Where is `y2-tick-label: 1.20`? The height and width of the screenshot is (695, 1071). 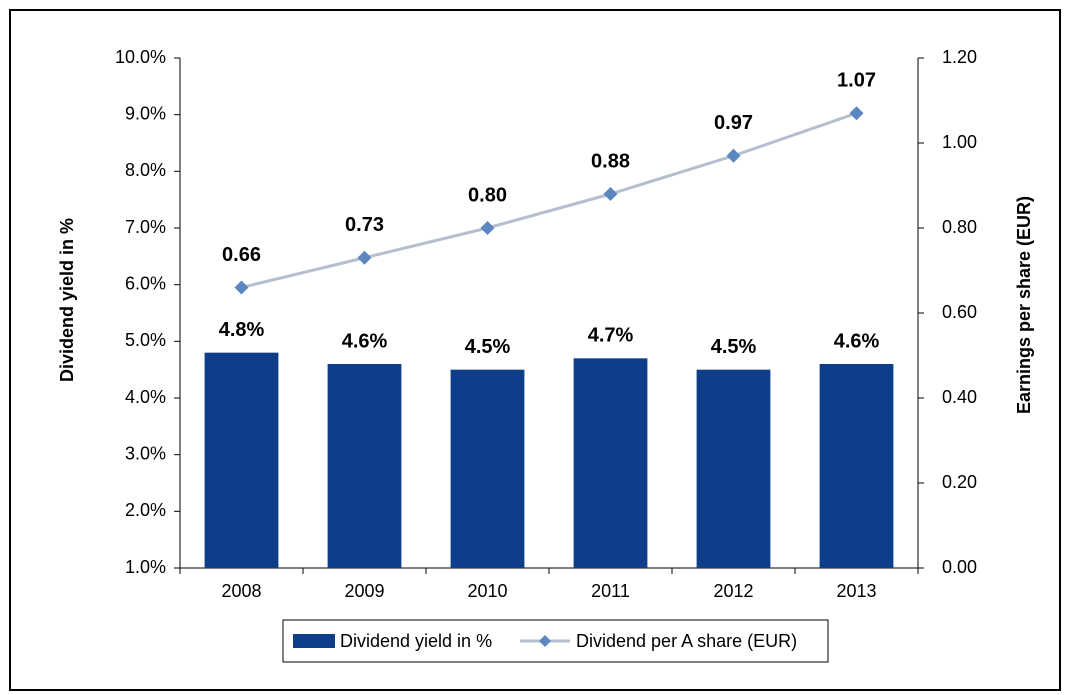
y2-tick-label: 1.20 is located at coordinates (959, 57).